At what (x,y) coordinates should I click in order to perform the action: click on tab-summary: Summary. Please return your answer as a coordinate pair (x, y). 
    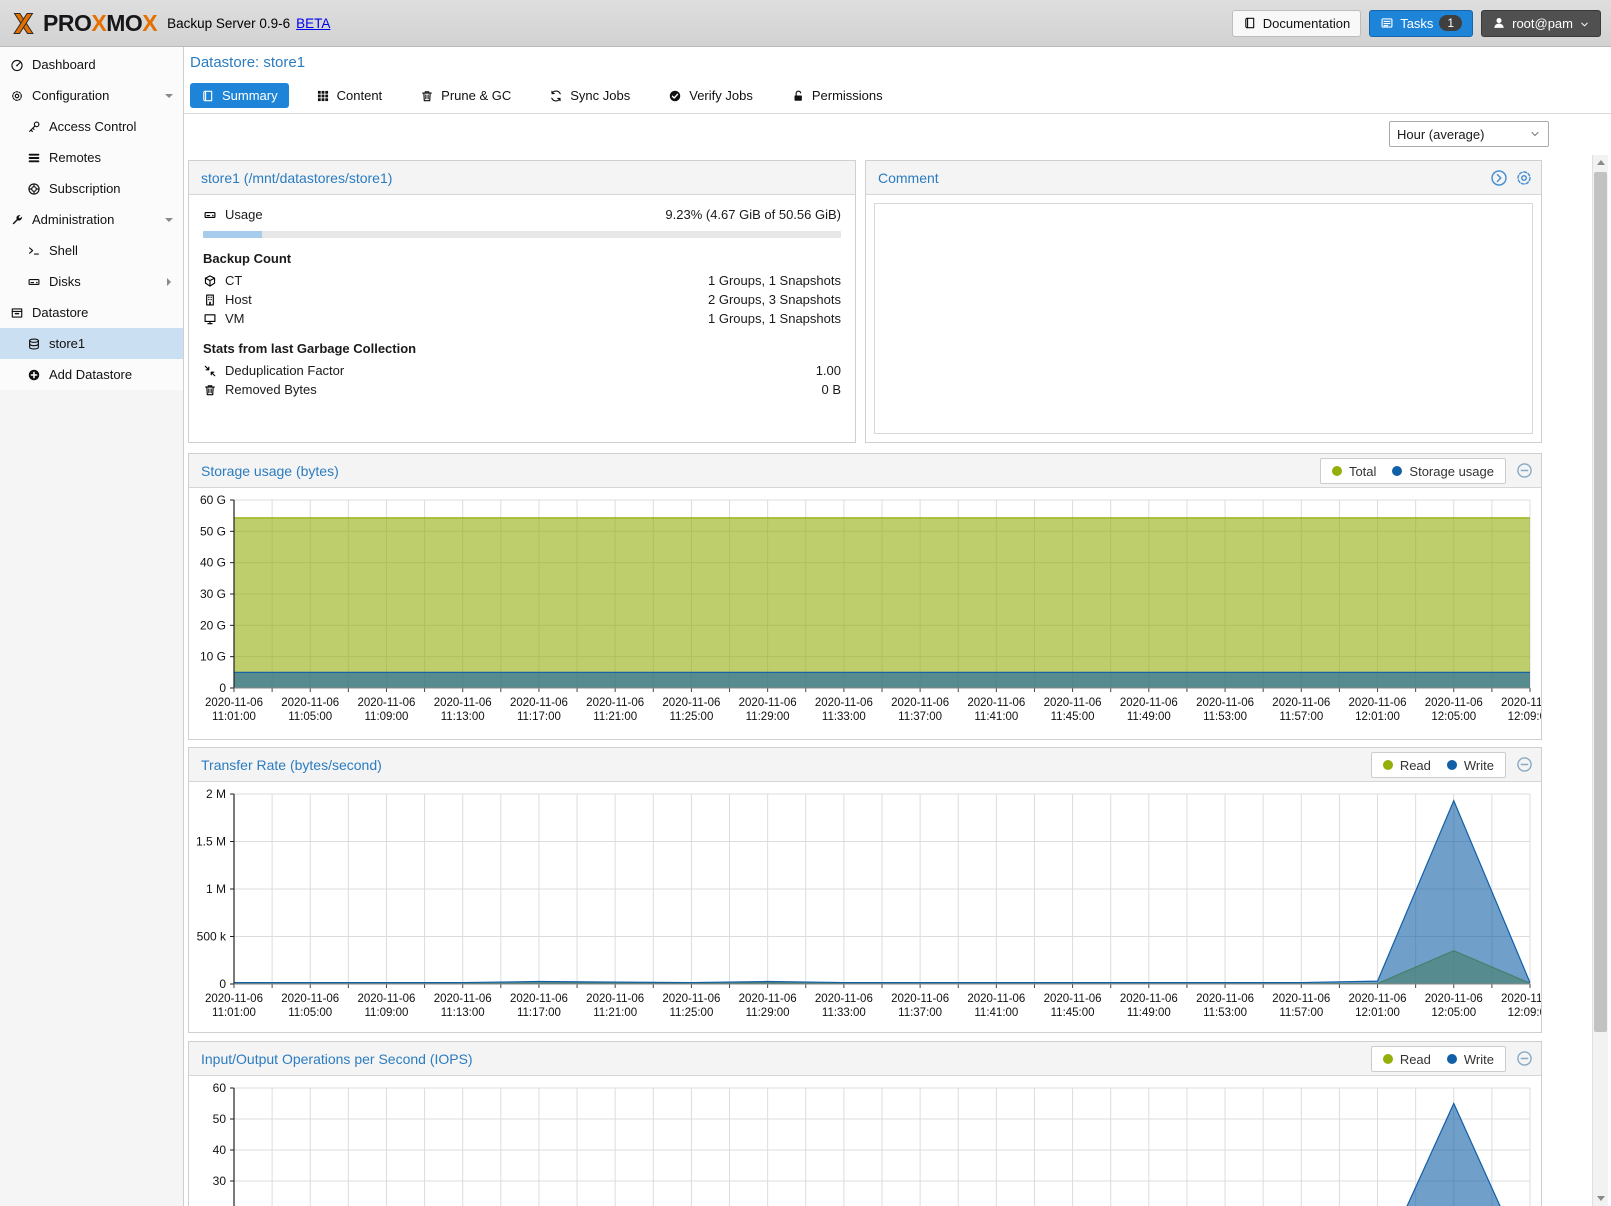
    Looking at the image, I should click on (239, 95).